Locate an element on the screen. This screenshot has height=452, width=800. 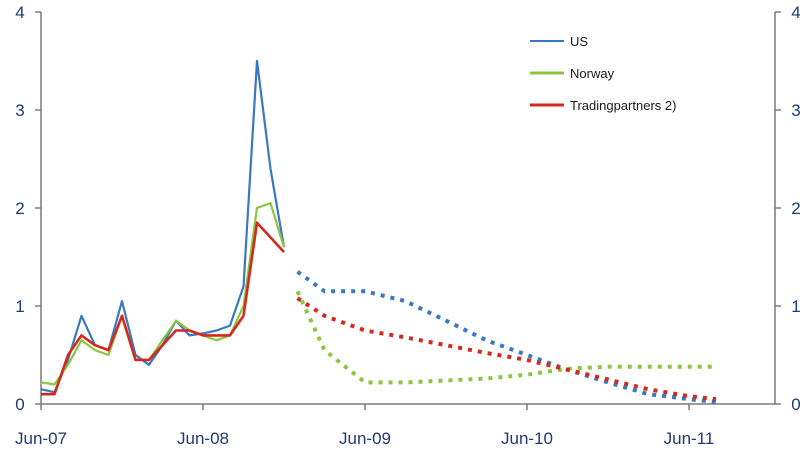
y-tick-label-left: 0 is located at coordinates (19, 404).